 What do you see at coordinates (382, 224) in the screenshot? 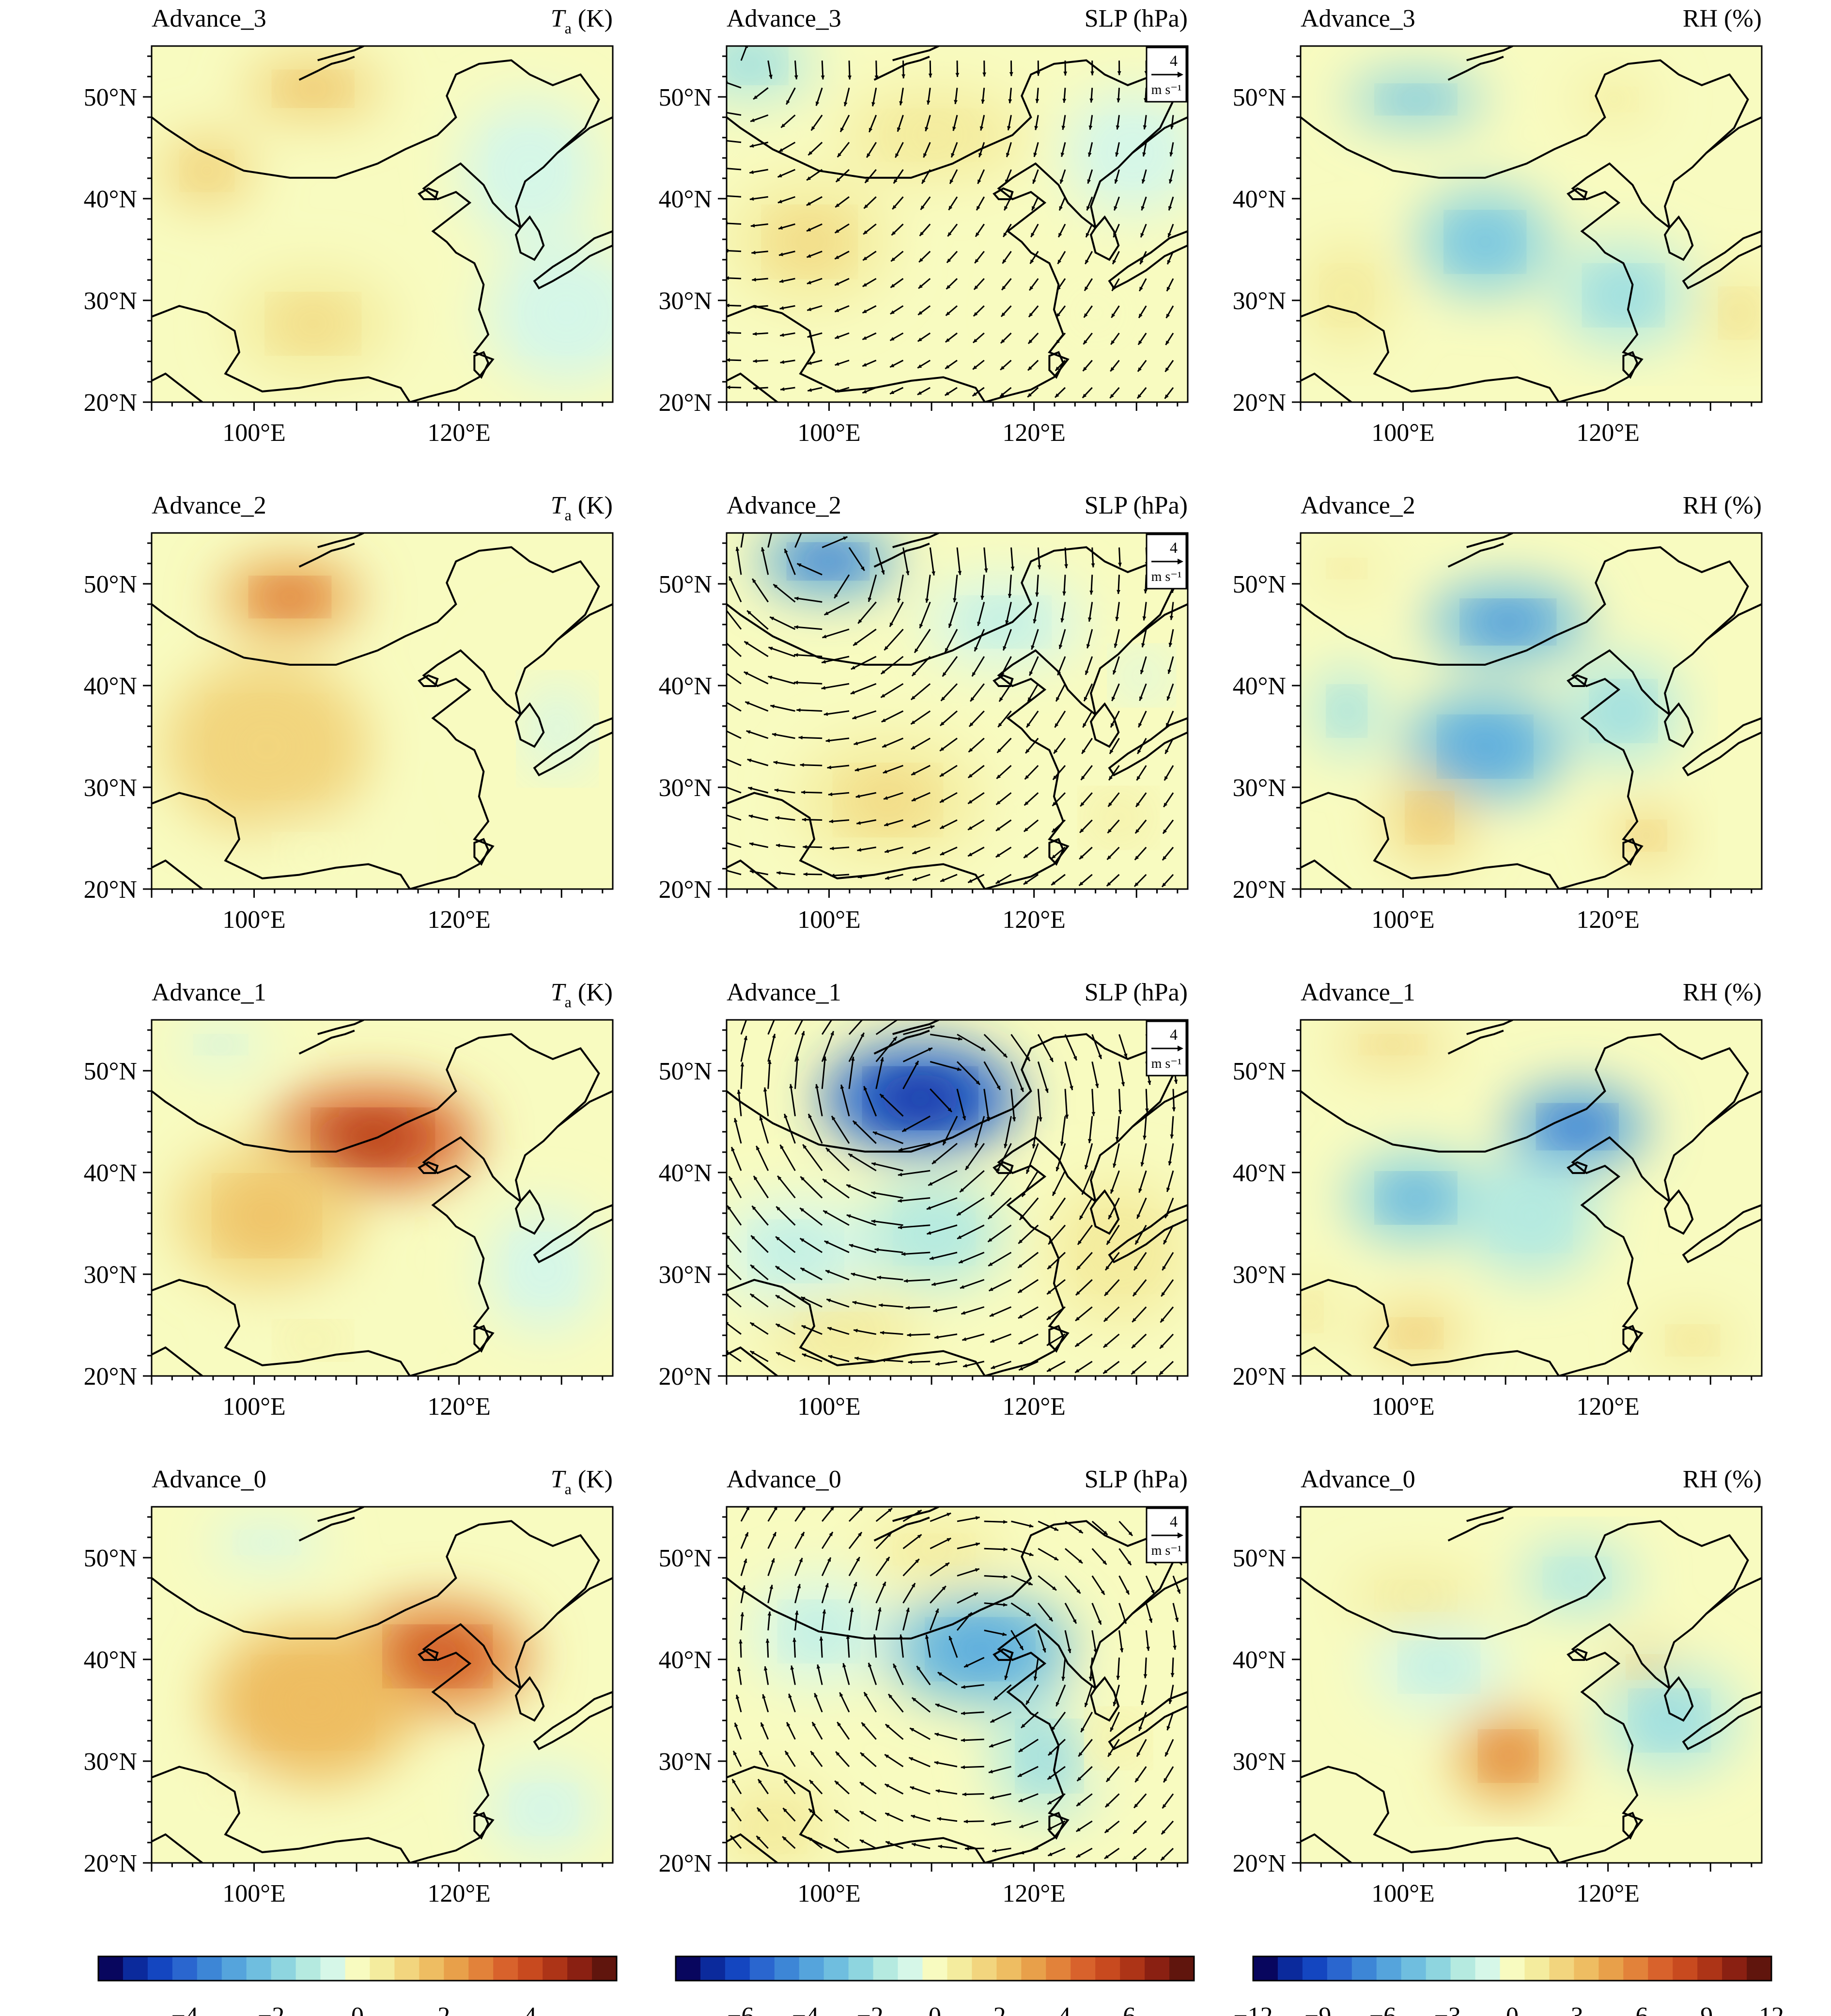
I see `coastlines` at bounding box center [382, 224].